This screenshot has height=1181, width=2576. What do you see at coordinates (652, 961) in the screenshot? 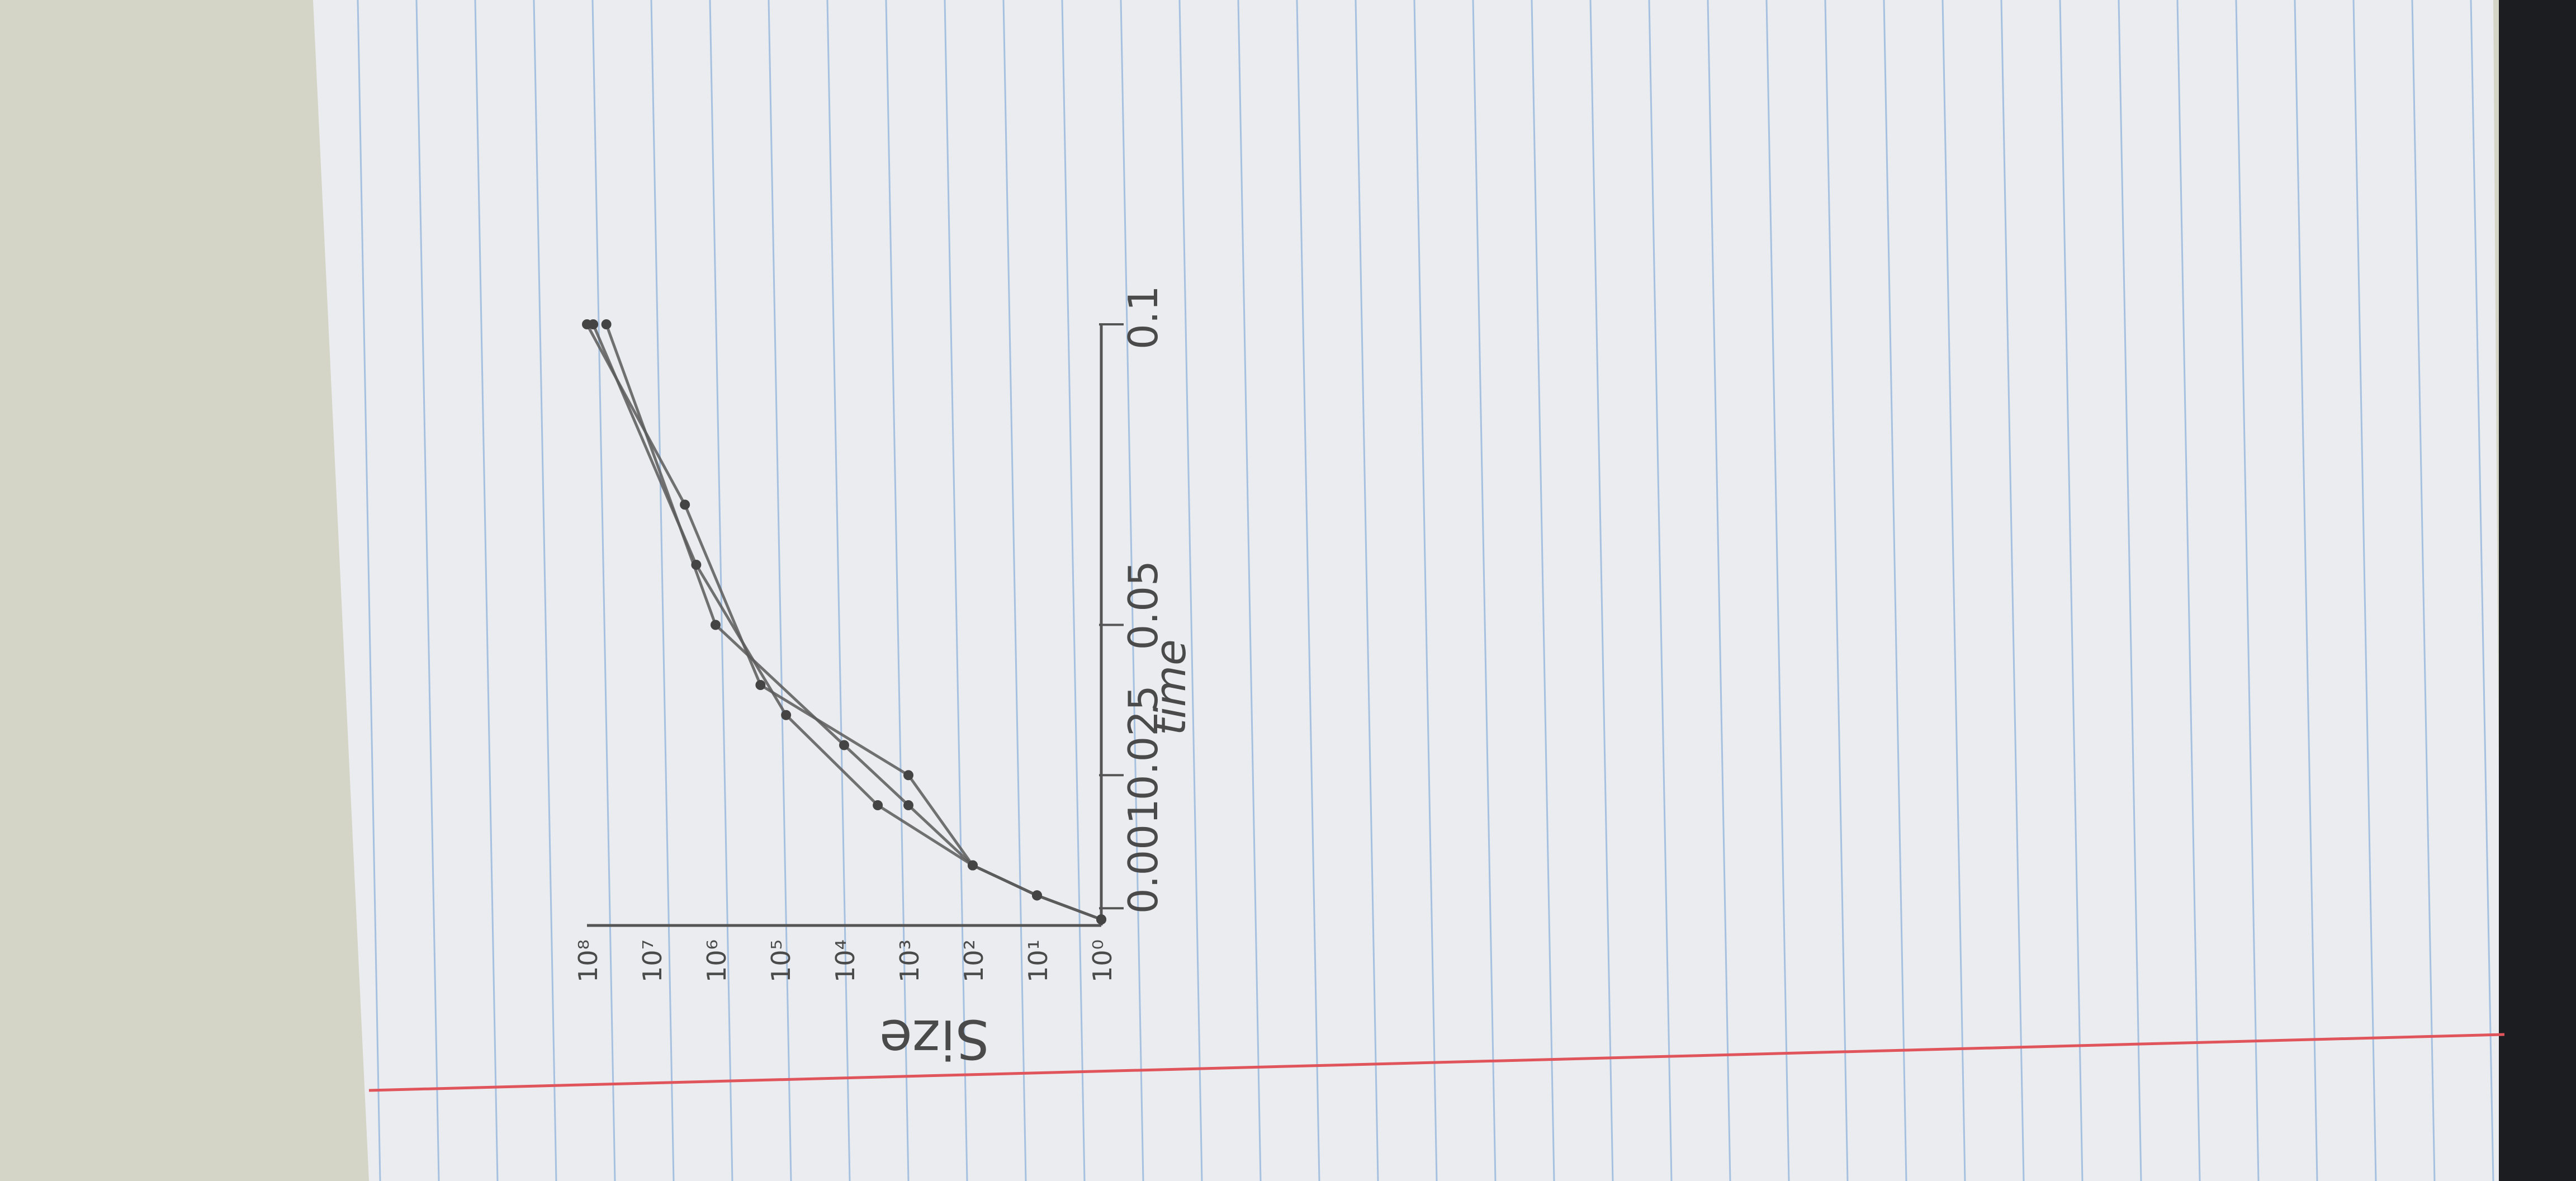
I see `y-tick-label: 10⁷` at bounding box center [652, 961].